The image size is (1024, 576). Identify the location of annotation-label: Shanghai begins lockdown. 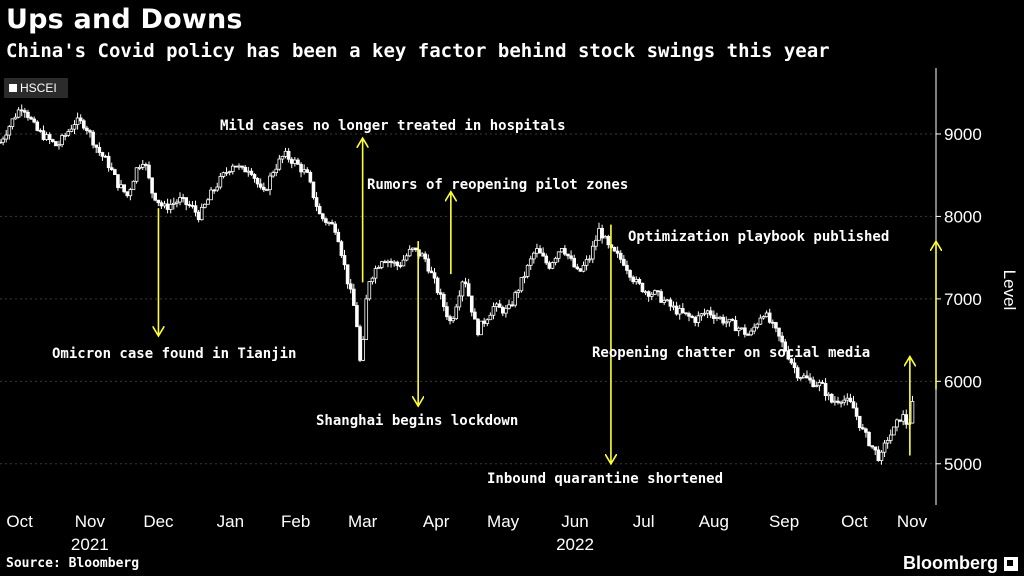
(417, 421).